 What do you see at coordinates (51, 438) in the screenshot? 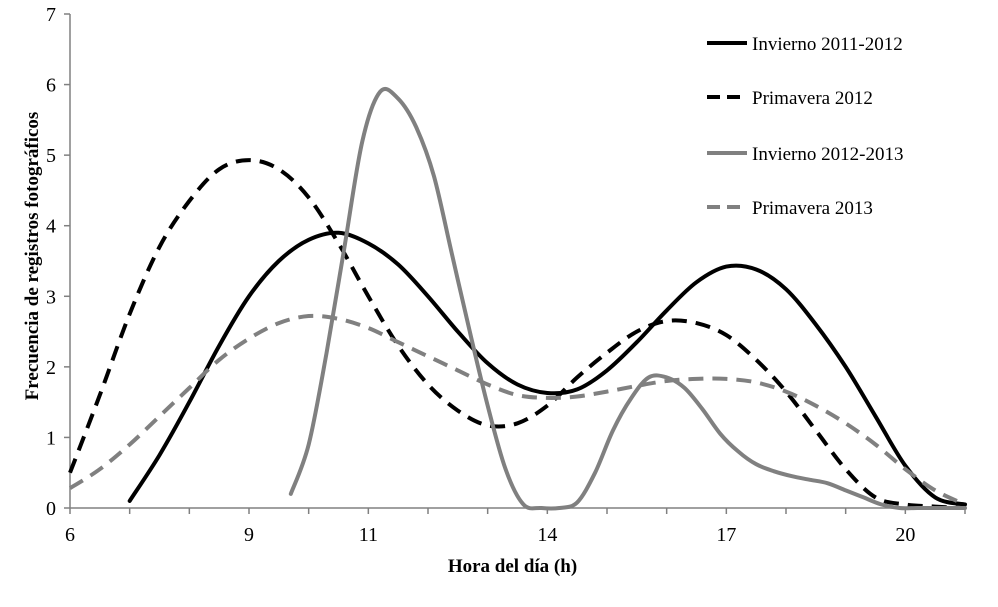
I see `y-tick-label: 1` at bounding box center [51, 438].